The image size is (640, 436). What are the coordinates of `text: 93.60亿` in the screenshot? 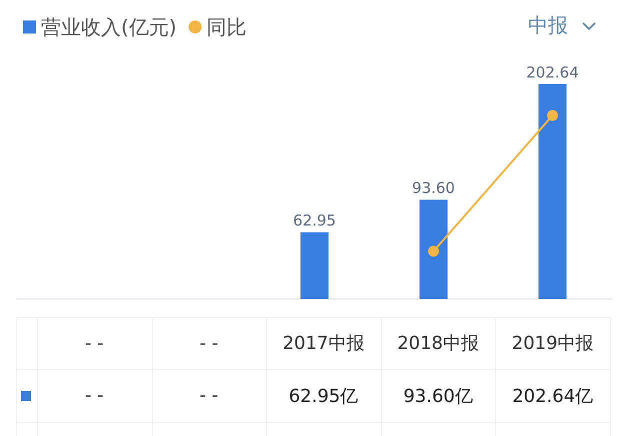 It's located at (438, 396).